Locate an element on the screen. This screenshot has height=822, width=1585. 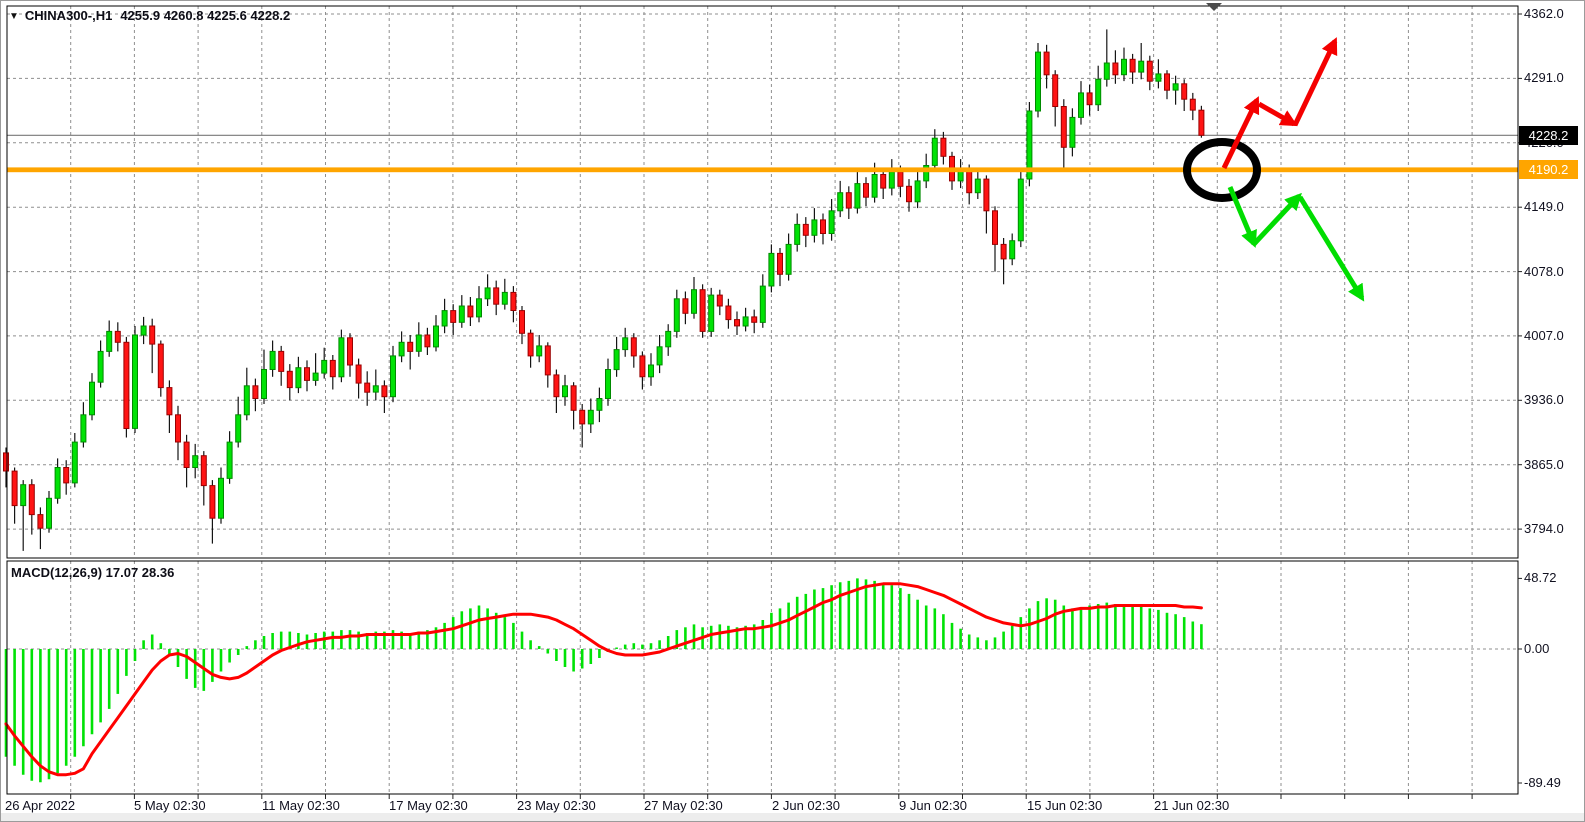
horizontal-level-line is located at coordinates (762, 170).